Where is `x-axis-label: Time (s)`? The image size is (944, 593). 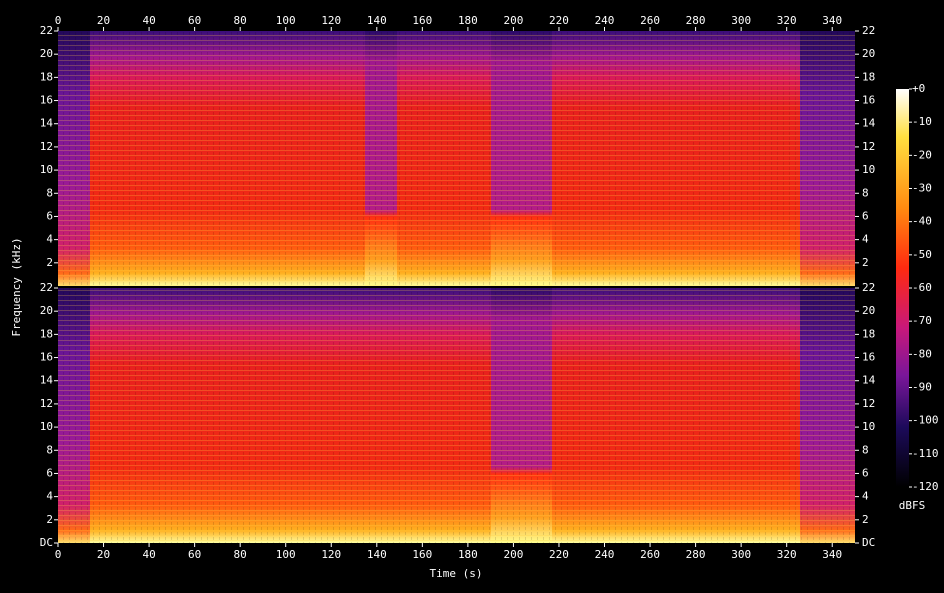 x-axis-label: Time (s) is located at coordinates (456, 573).